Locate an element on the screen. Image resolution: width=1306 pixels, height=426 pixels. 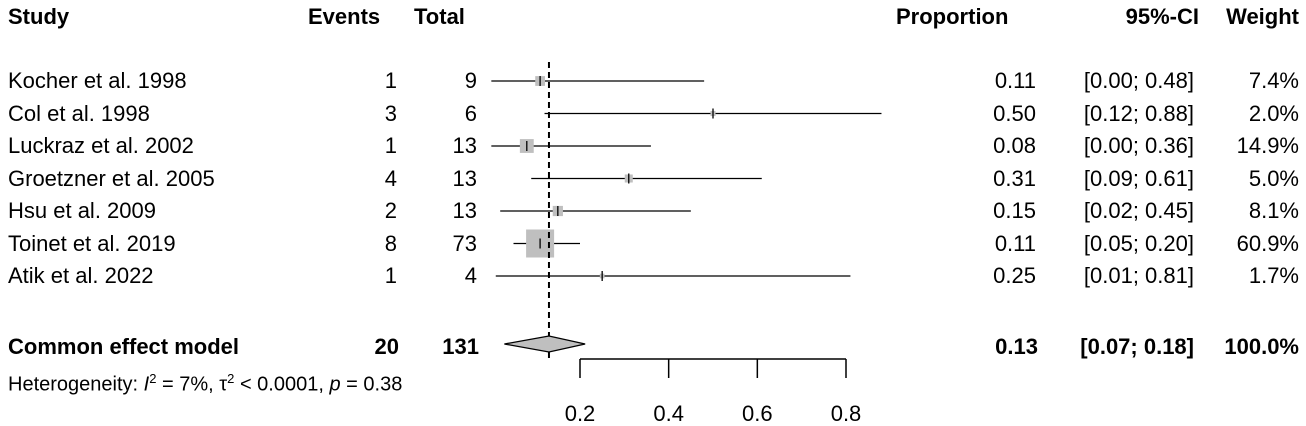
study-weight: 7.4% is located at coordinates (1273, 80).